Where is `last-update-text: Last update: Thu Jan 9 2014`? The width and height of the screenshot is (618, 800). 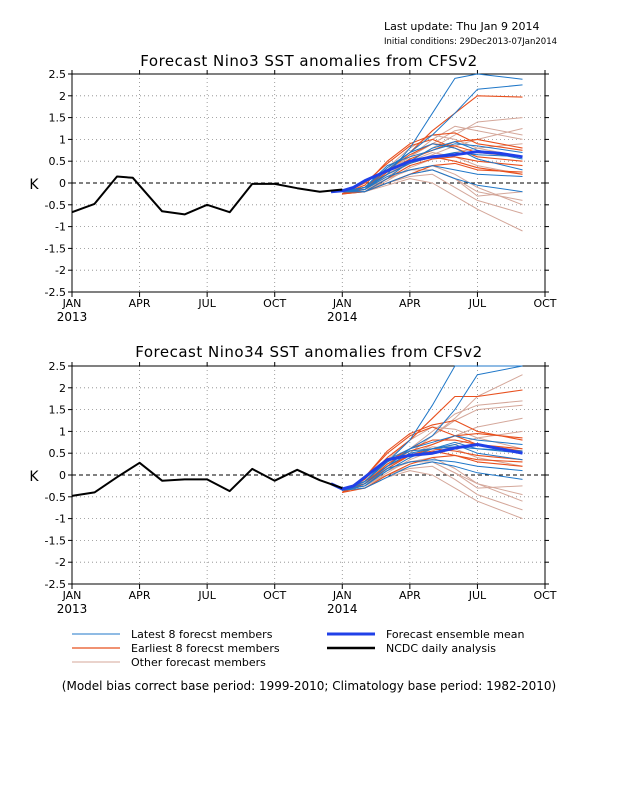 last-update-text: Last update: Thu Jan 9 2014 is located at coordinates (462, 26).